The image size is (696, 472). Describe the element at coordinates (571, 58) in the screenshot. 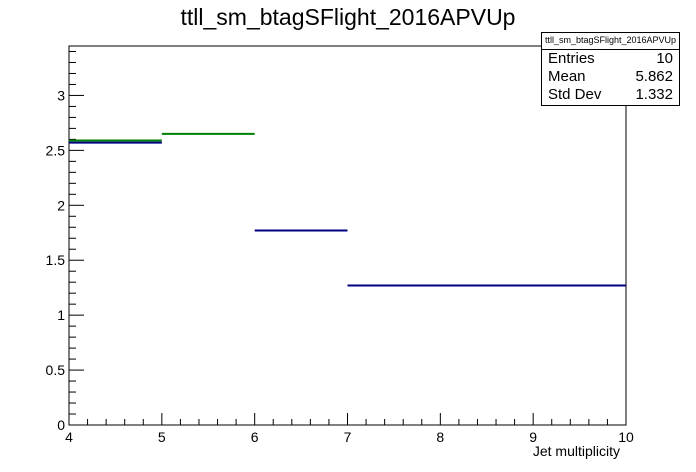

I see `stats-entries-label: Entries` at that location.